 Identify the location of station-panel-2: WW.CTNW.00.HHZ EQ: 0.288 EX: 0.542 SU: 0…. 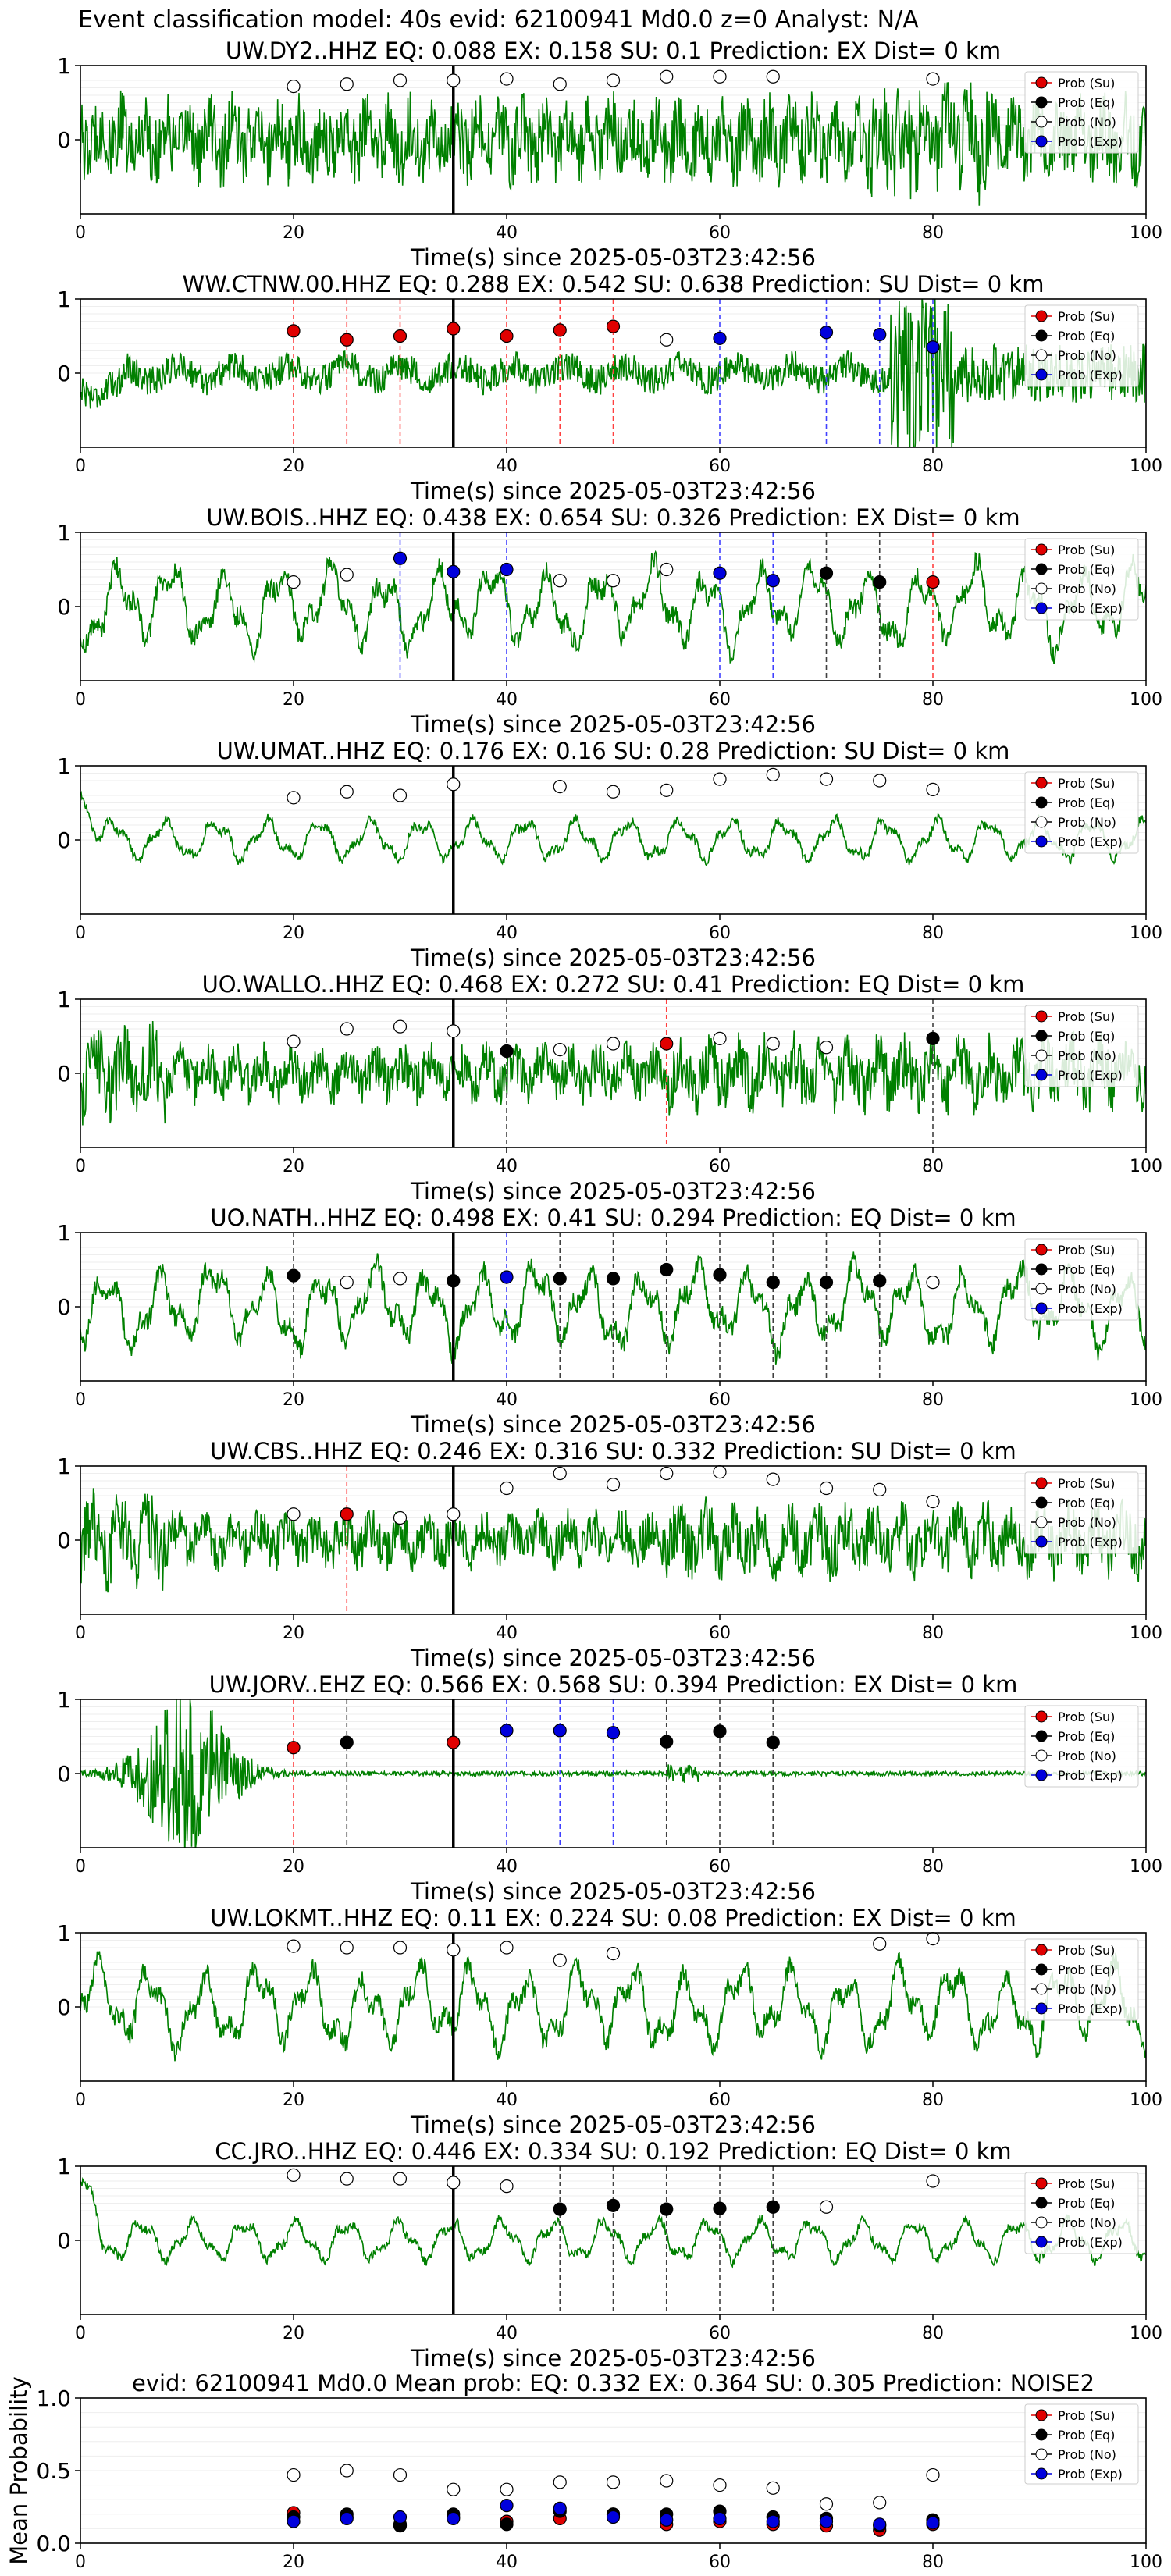
(609, 387).